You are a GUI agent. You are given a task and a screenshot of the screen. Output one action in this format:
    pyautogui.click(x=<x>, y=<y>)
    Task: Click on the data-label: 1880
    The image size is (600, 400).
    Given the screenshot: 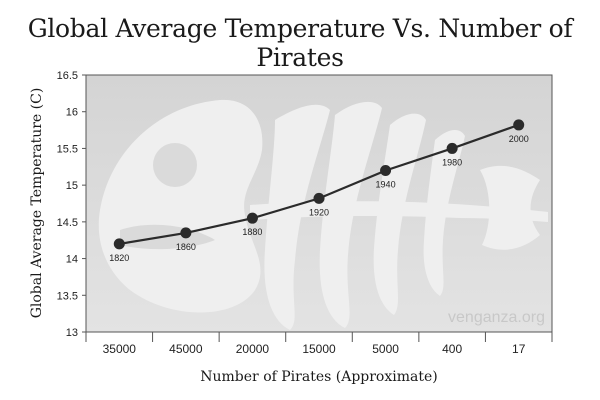 What is the action you would take?
    pyautogui.click(x=252, y=232)
    